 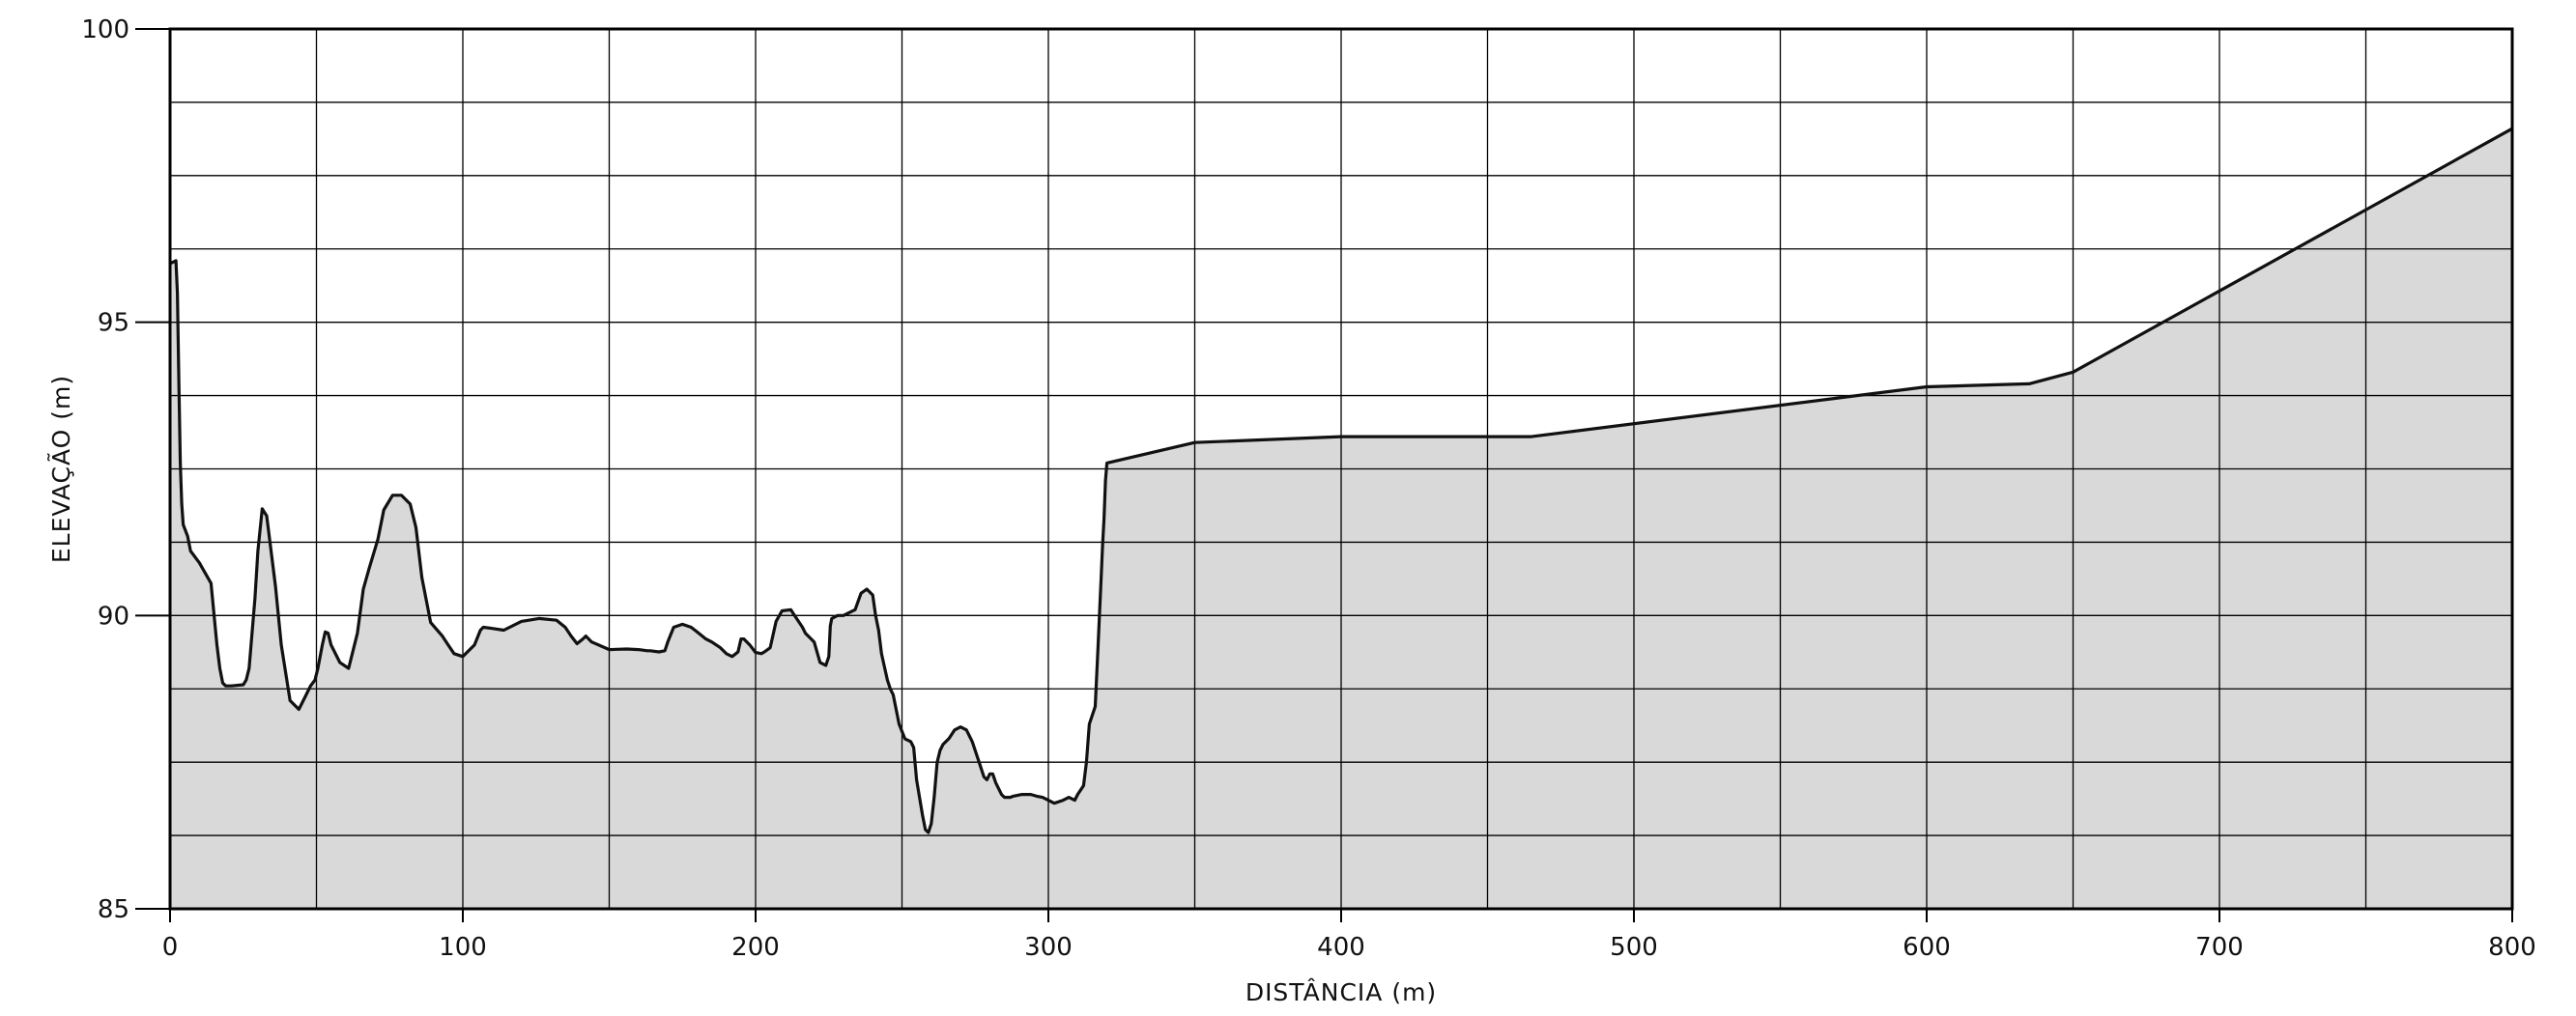 What do you see at coordinates (105, 29) in the screenshot?
I see `y-tick-label: 100` at bounding box center [105, 29].